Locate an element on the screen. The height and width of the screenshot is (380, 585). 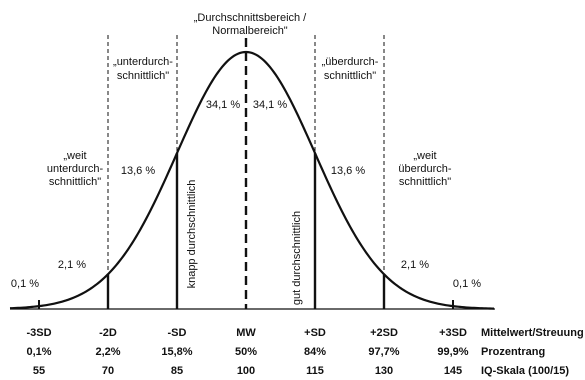
prozentrang-value: 2,2% is located at coordinates (107, 352).